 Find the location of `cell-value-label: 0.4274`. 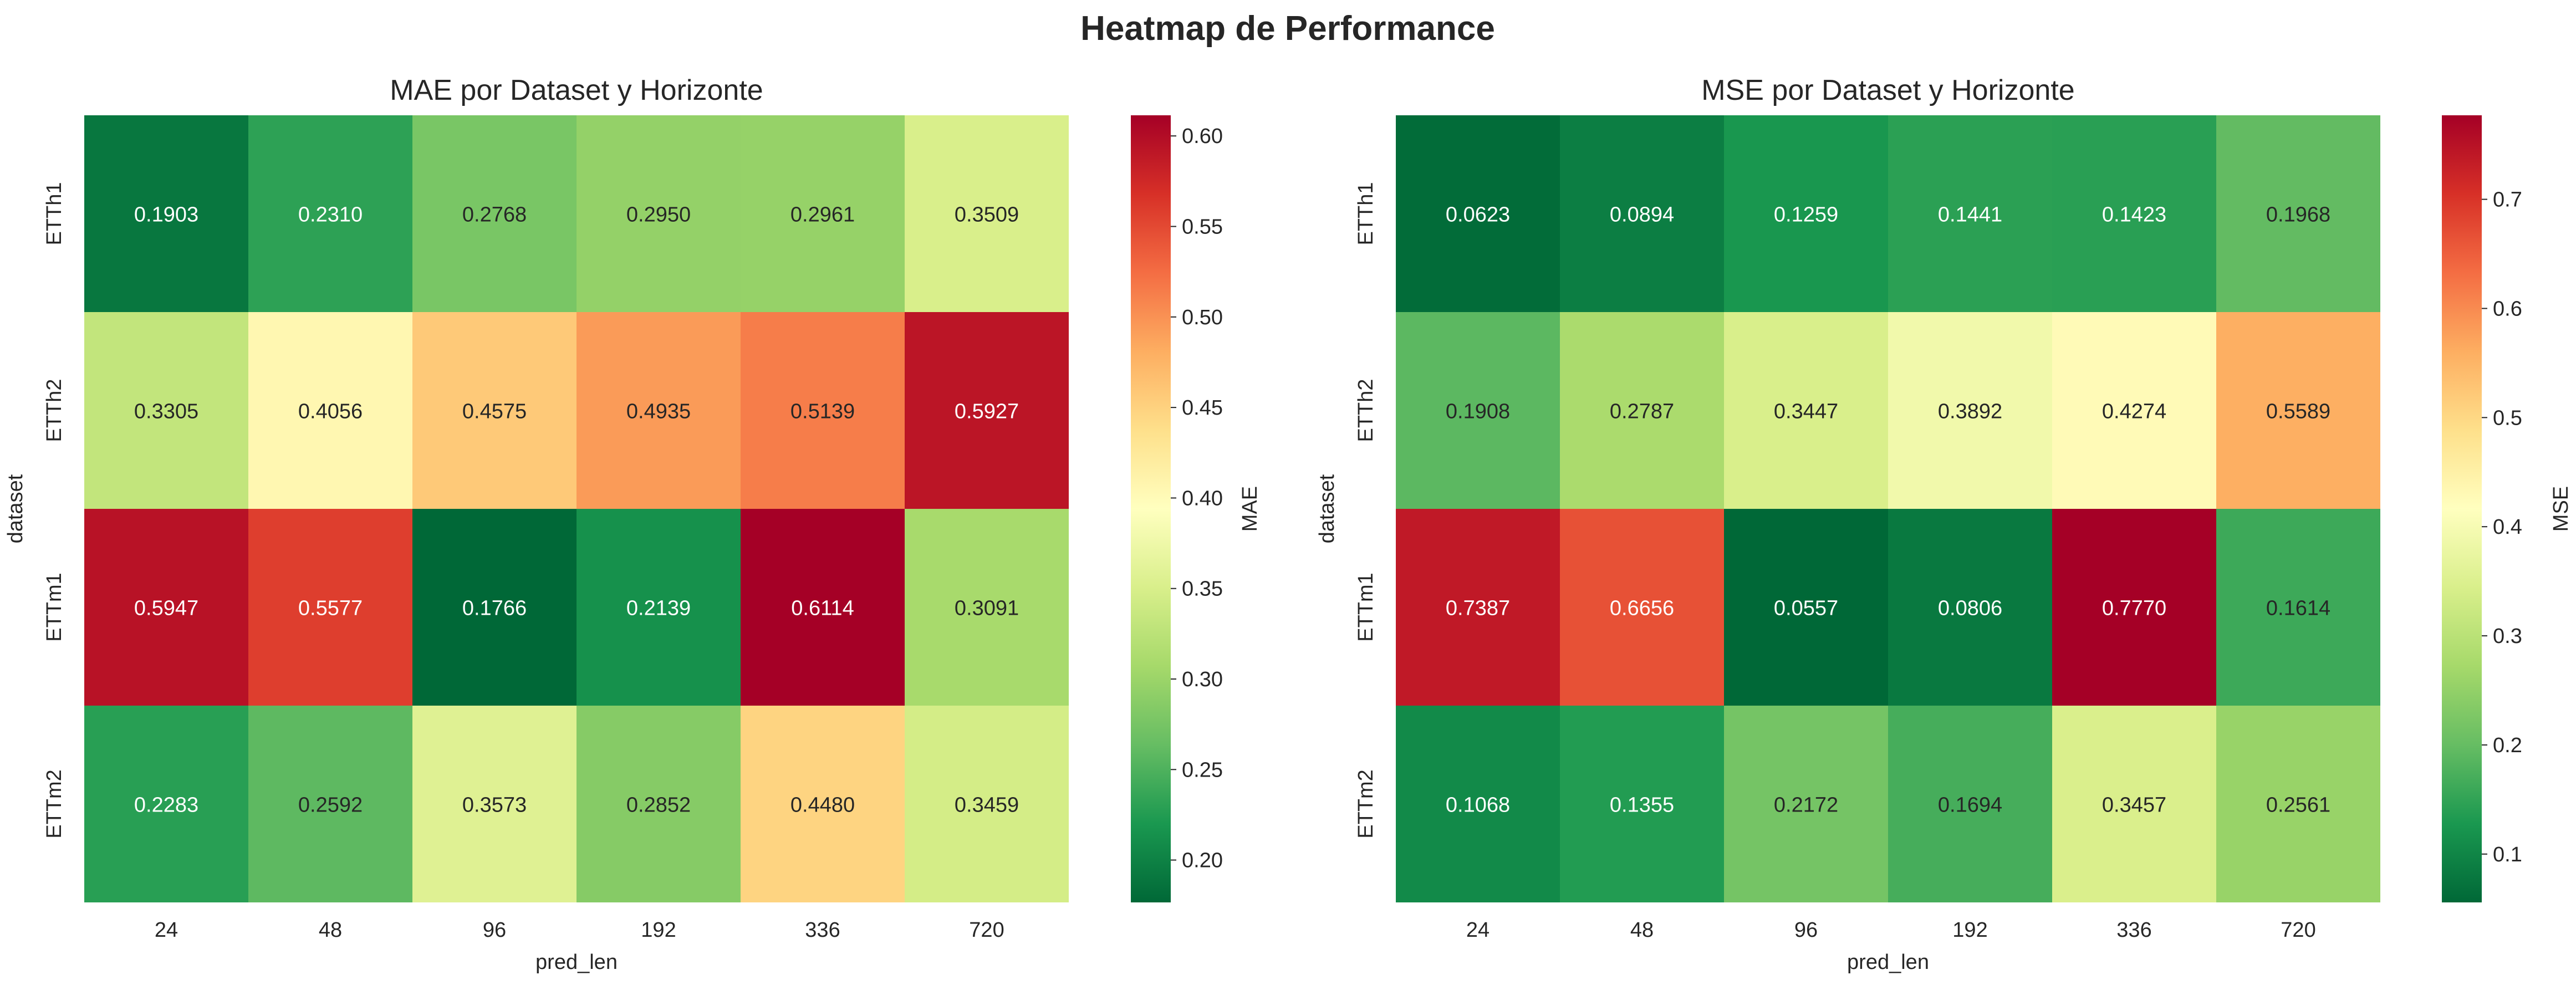

cell-value-label: 0.4274 is located at coordinates (2134, 412).